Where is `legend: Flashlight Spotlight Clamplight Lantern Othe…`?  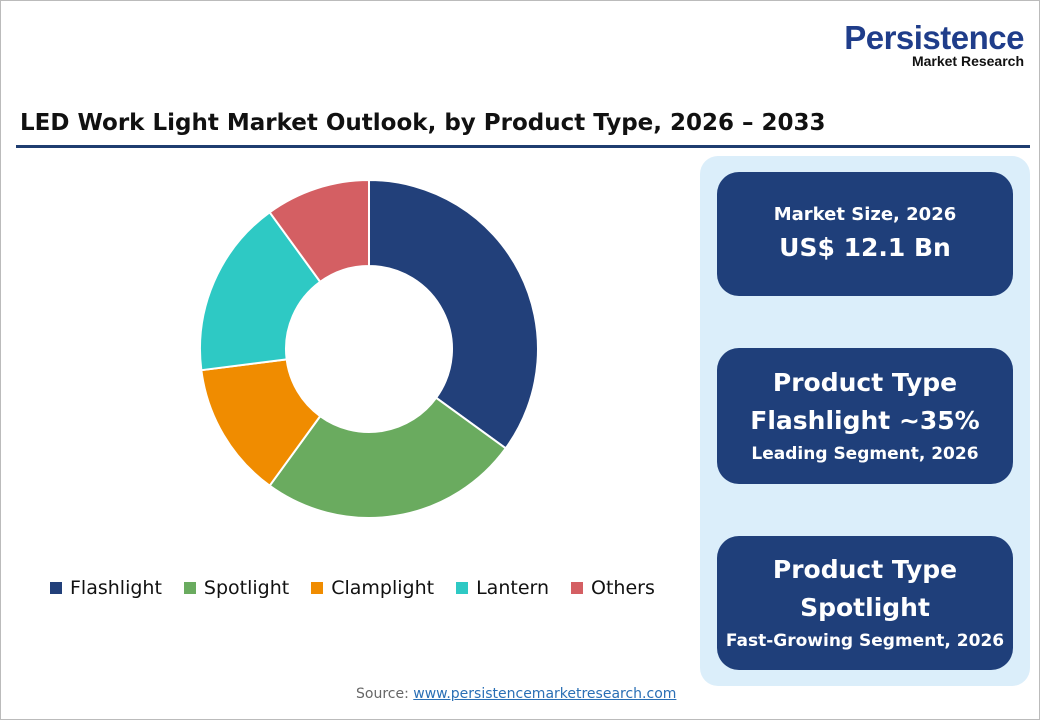 legend: Flashlight Spotlight Clamplight Lantern Othe… is located at coordinates (352, 588).